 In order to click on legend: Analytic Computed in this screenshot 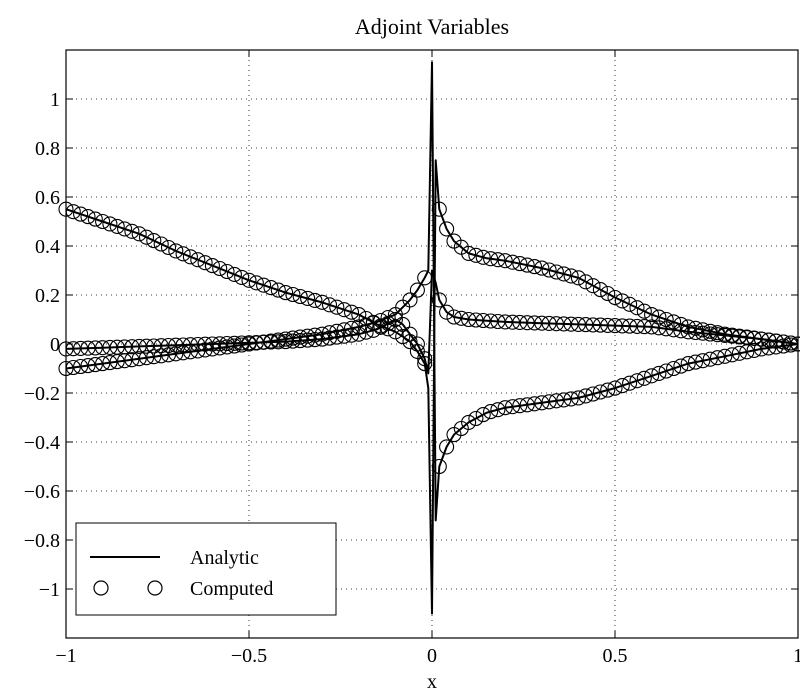, I will do `click(206, 569)`.